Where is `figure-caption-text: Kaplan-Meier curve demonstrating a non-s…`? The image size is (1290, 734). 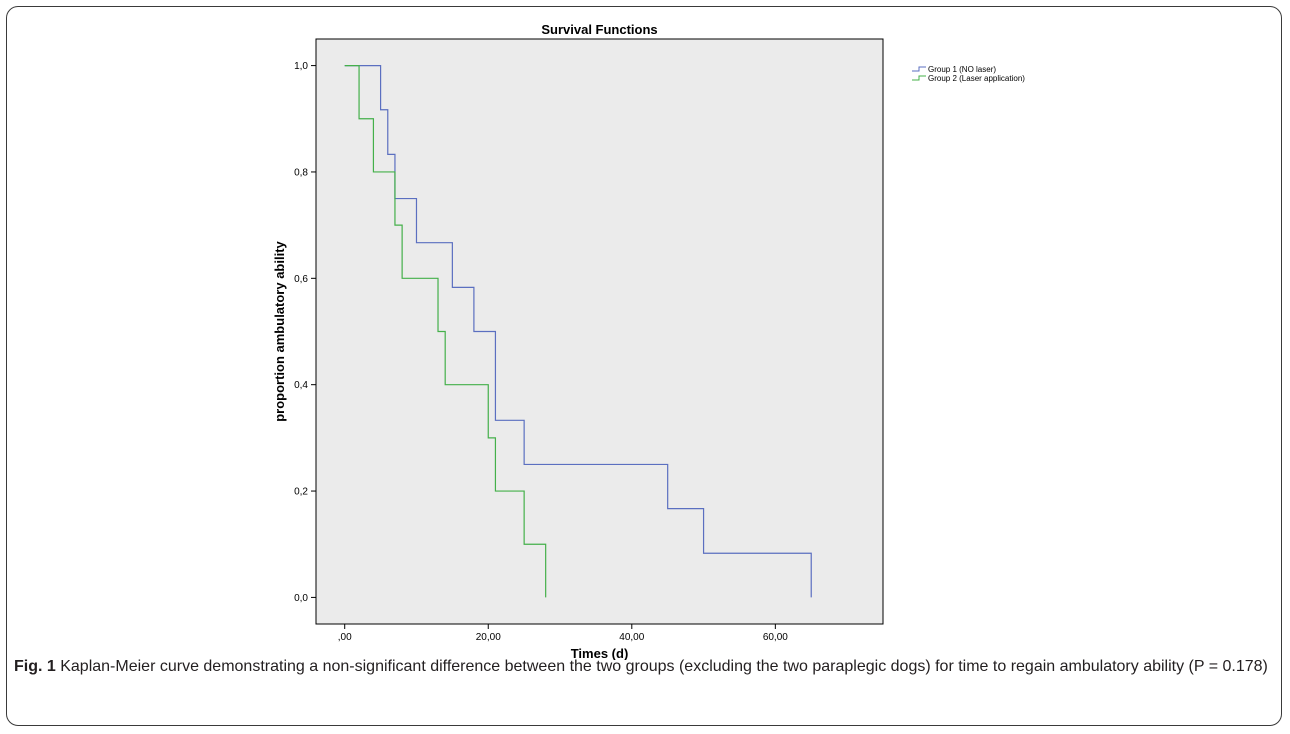
figure-caption-text: Kaplan-Meier curve demonstrating a non-s… is located at coordinates (664, 666).